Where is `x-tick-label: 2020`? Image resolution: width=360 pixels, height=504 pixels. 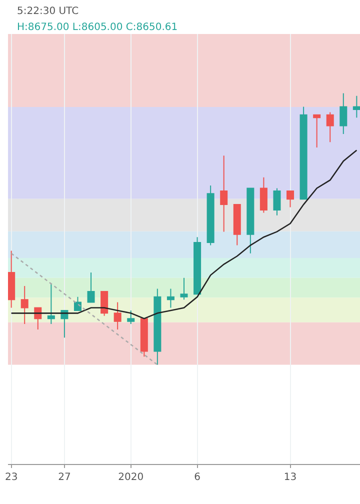 x-tick-label: 2020 is located at coordinates (131, 477).